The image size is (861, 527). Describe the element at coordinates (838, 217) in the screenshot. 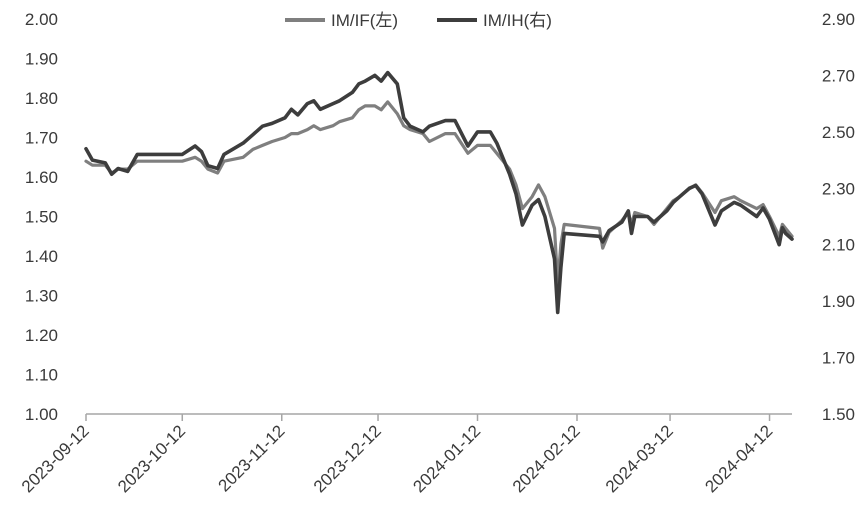

I see `right-y-axis-tick-labels: 1.50 1.70 1.90 2.10 2.30 2.50 2.70 2.90` at that location.